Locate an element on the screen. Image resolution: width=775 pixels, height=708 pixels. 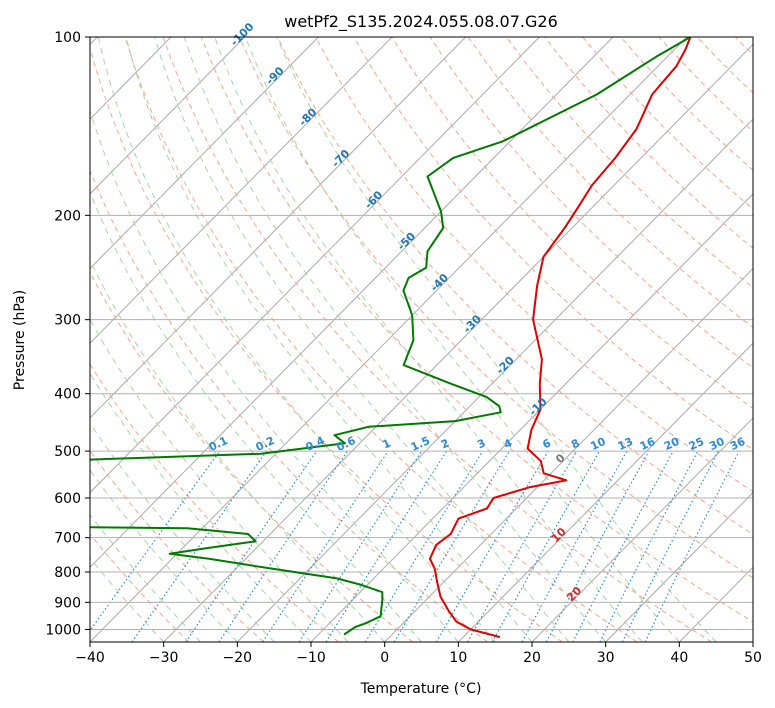
y-tick-label: 300 is located at coordinates (67, 321).